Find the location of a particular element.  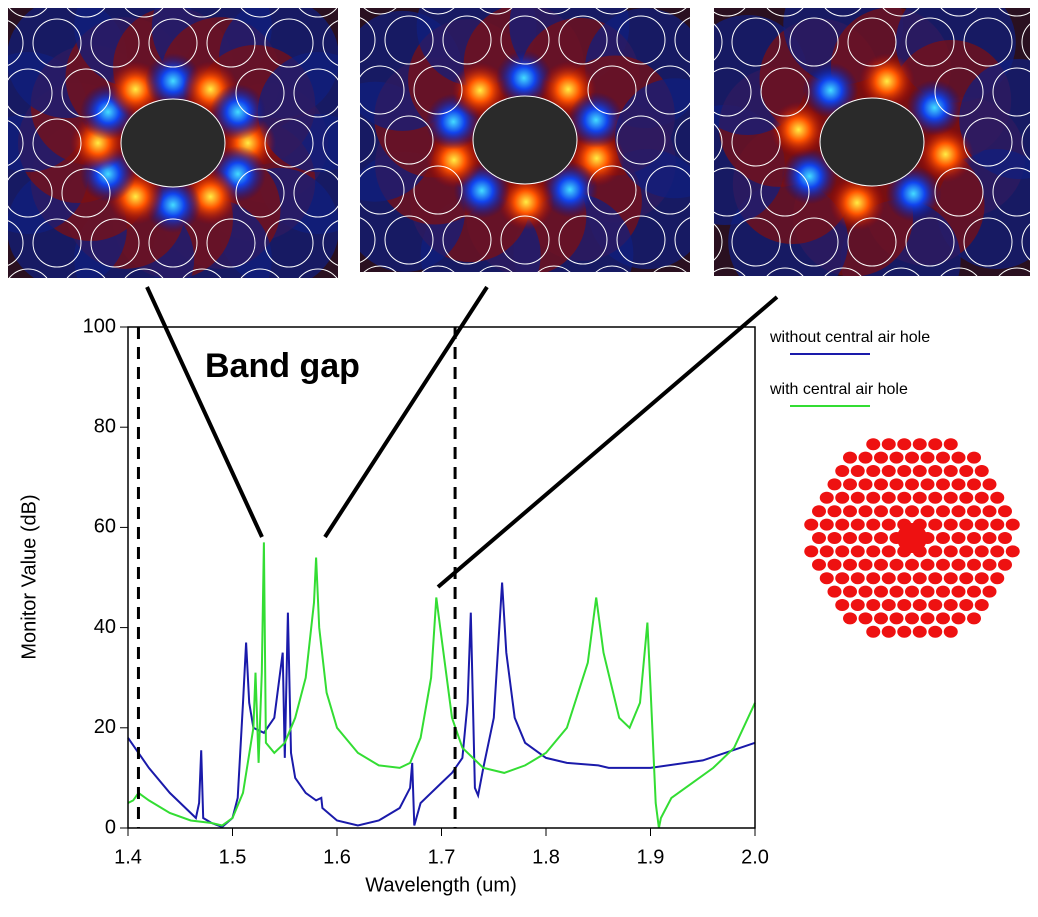

x-tick-label: 1.7 is located at coordinates (442, 857).